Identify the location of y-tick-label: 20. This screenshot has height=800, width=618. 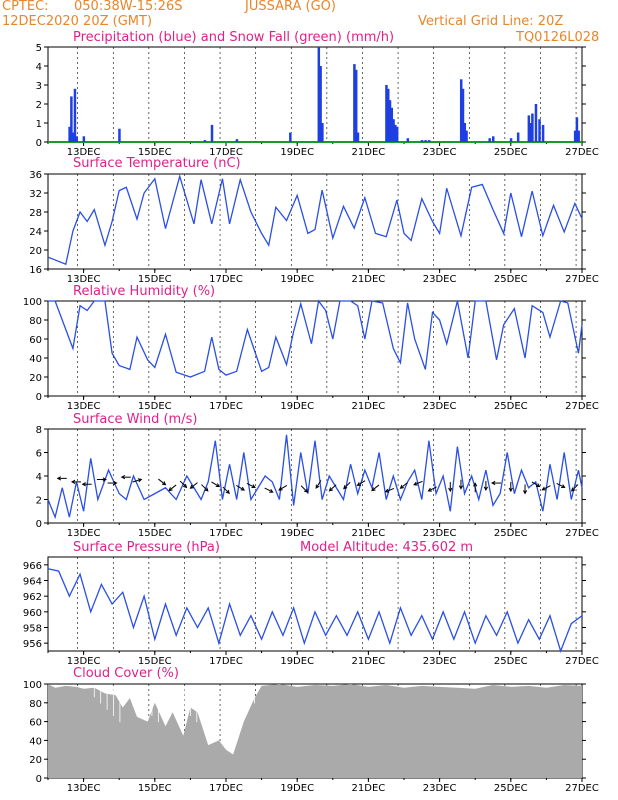
(35, 760).